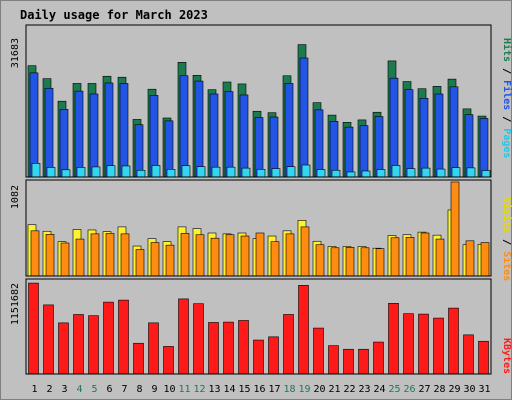 The image size is (512, 400). What do you see at coordinates (289, 389) in the screenshot?
I see `day-label: 18` at bounding box center [289, 389].